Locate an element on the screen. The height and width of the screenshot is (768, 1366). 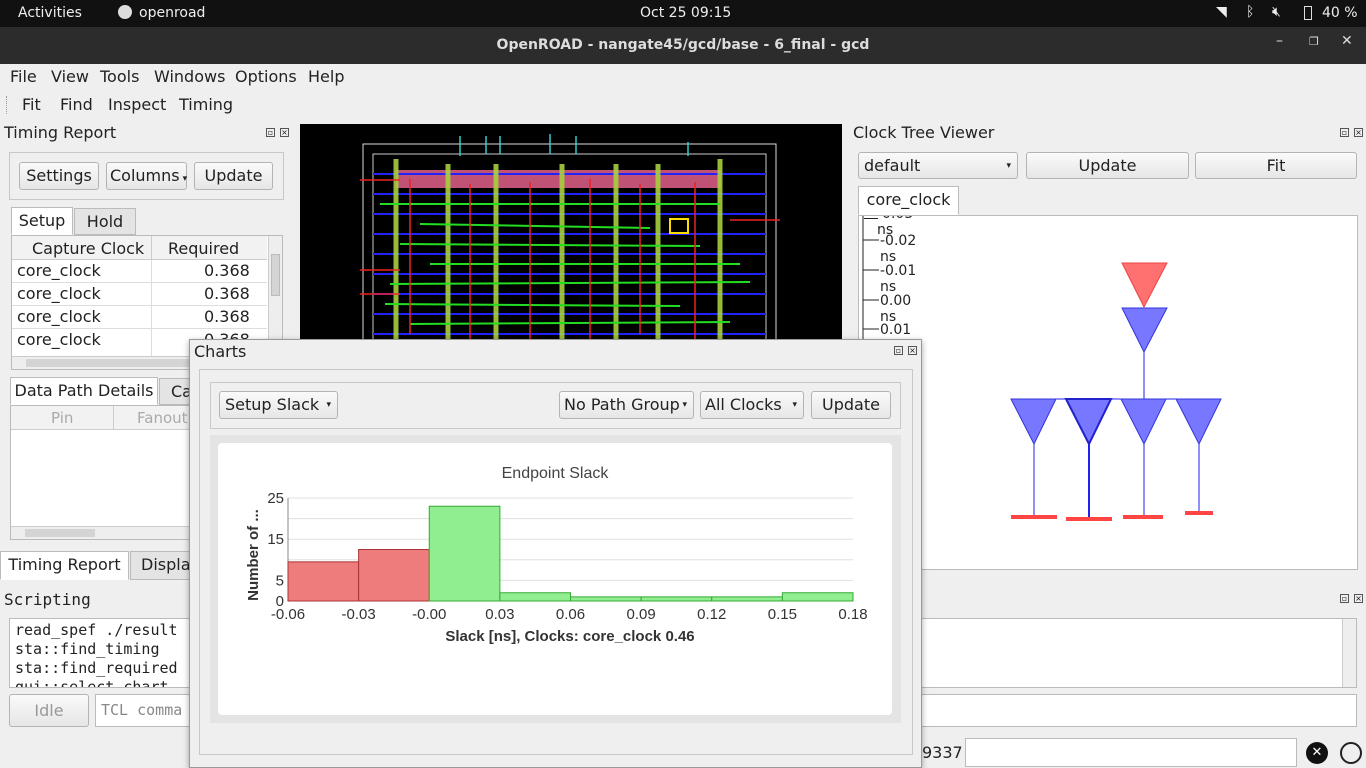
maximize-icon: ❐ is located at coordinates (1314, 41).